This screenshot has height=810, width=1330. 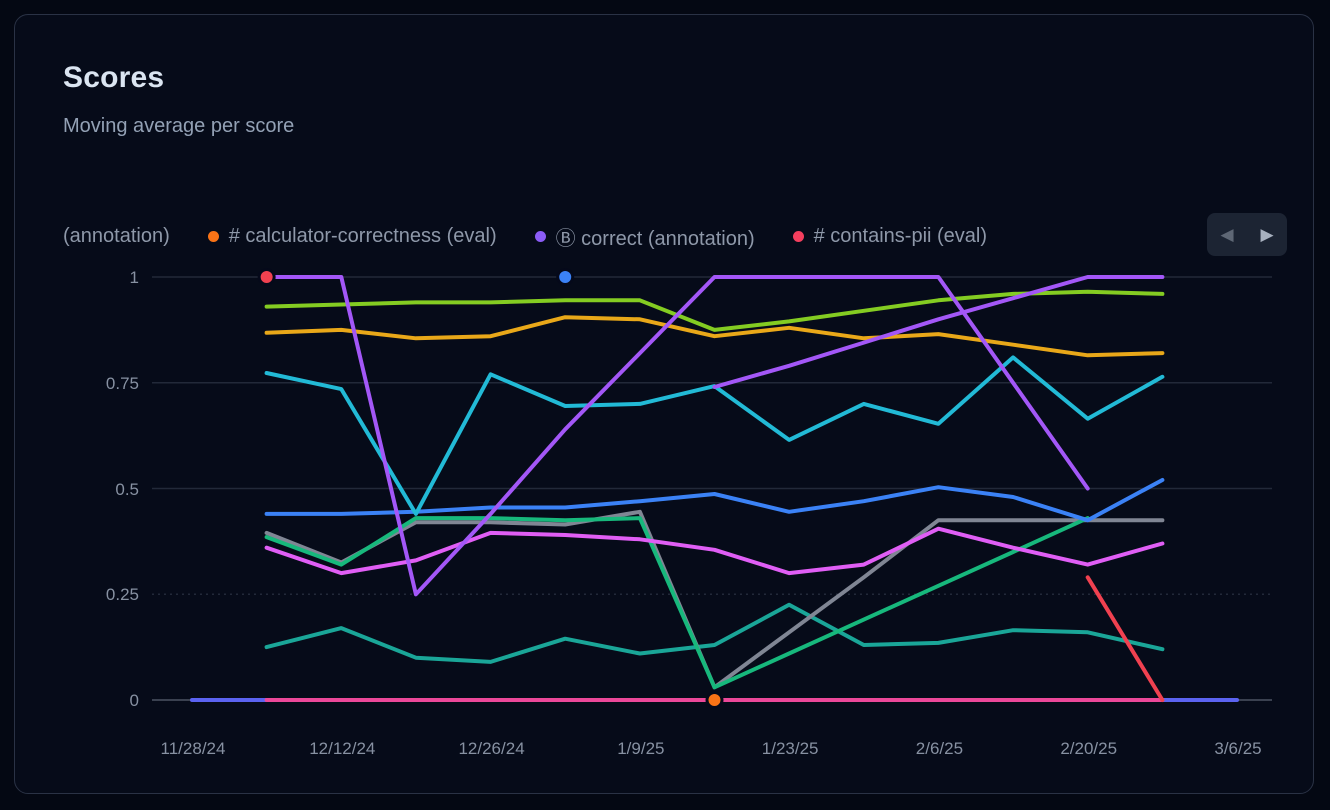 I want to click on x-axis-tick-label: 12/26/24, so click(x=491, y=748).